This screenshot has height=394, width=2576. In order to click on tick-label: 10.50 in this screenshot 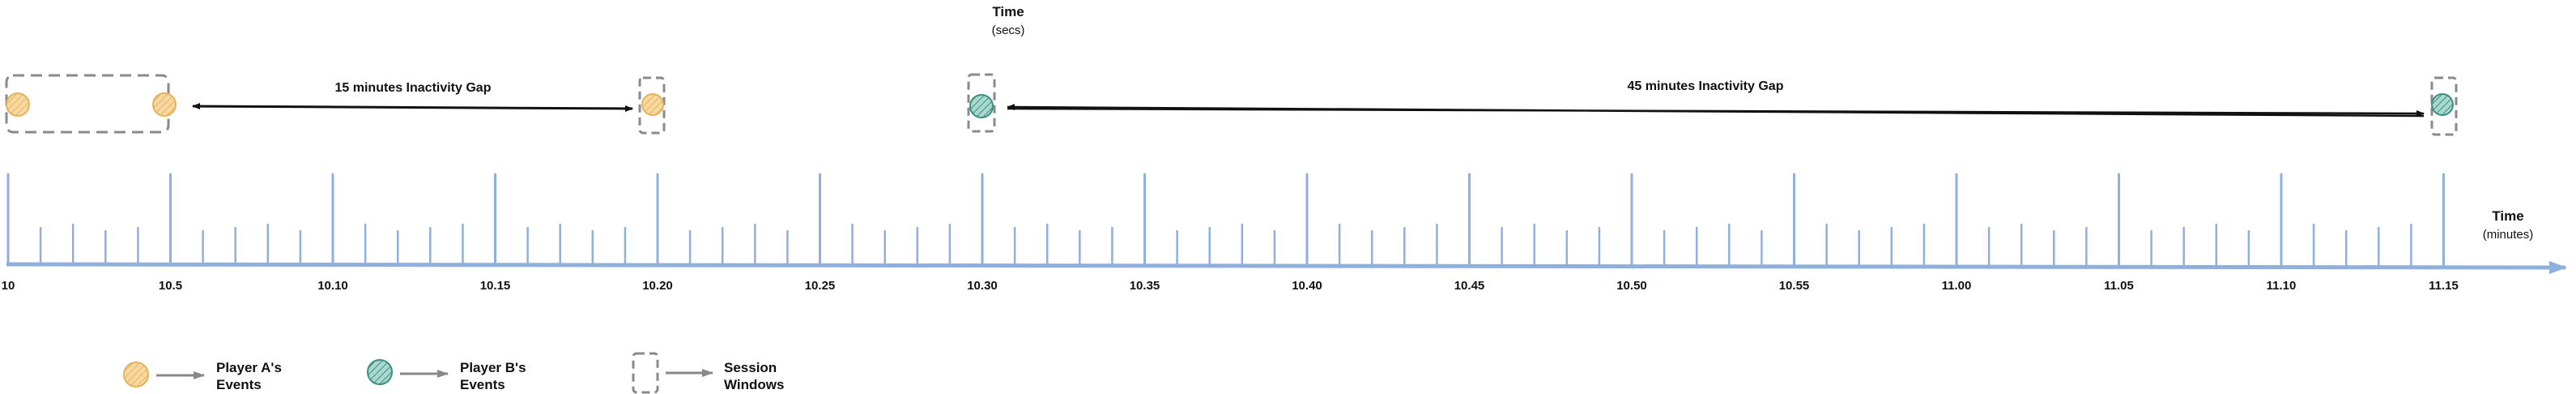, I will do `click(1631, 286)`.